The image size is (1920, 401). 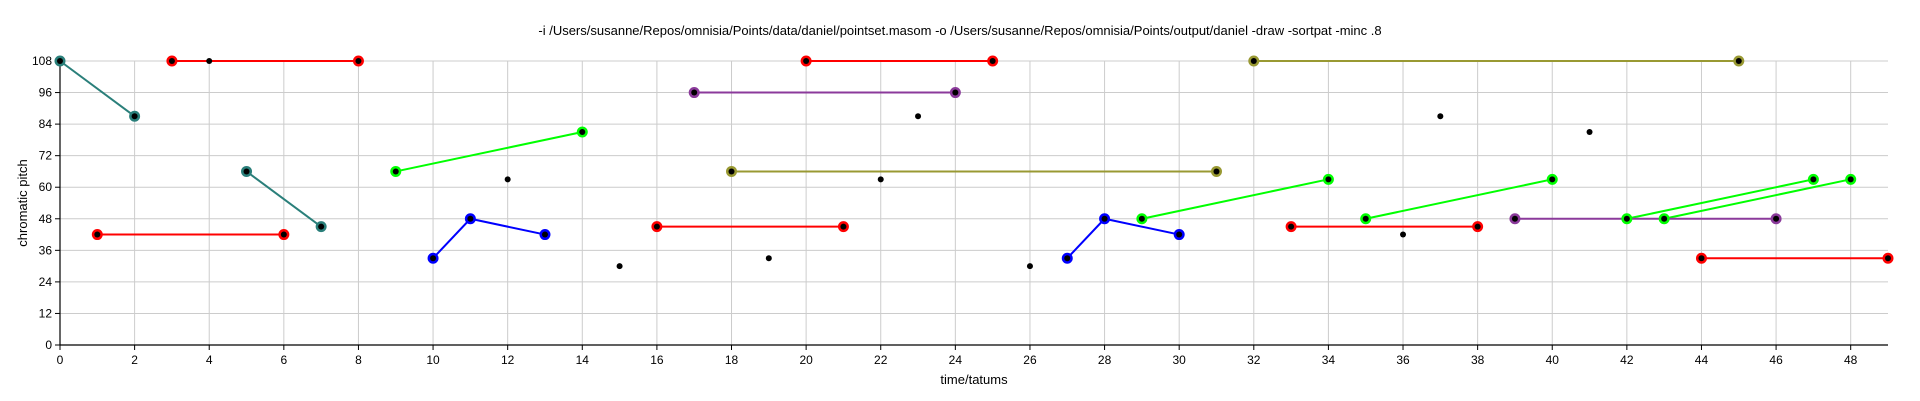 I want to click on y-tick-label: 48, so click(x=46, y=219).